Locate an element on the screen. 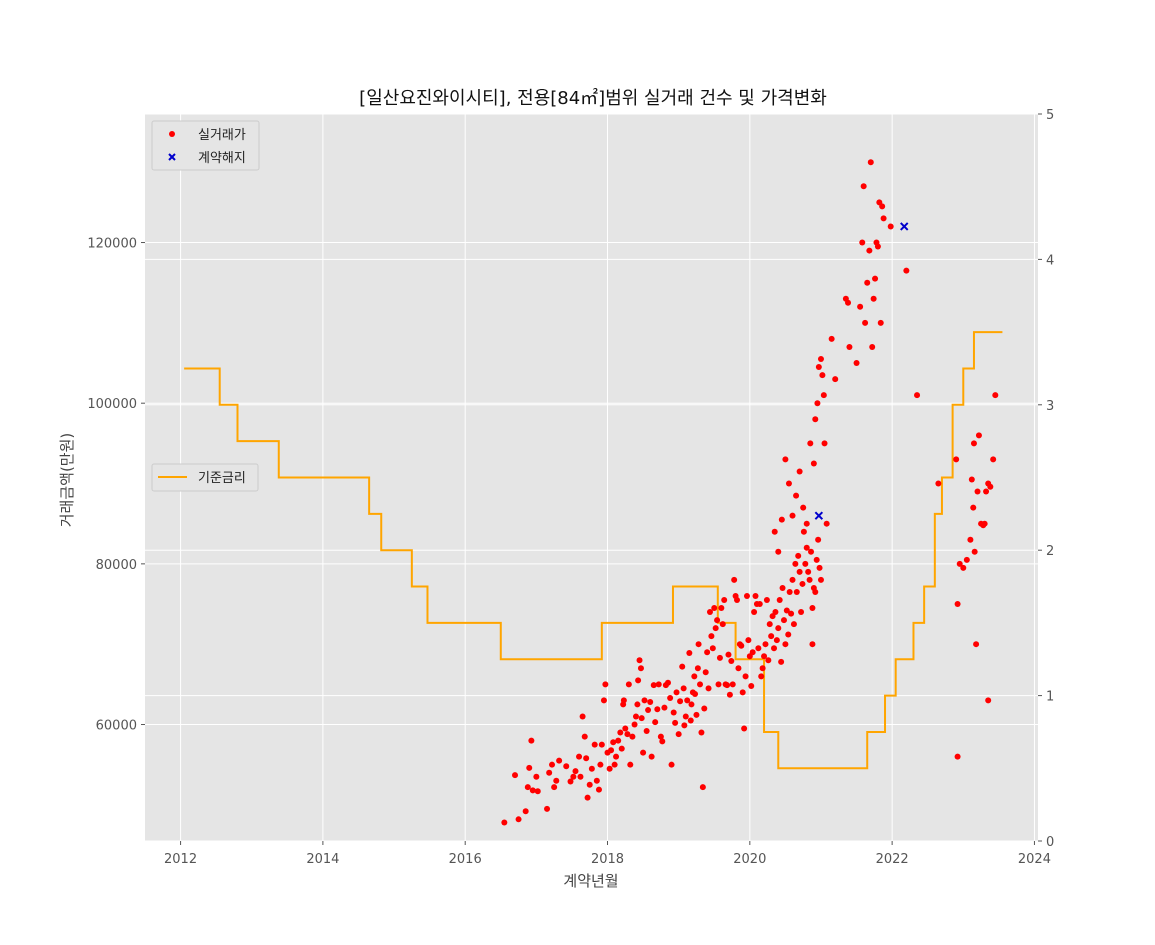 This screenshot has width=1155, height=945. legend-cancel-marker is located at coordinates (172, 157).